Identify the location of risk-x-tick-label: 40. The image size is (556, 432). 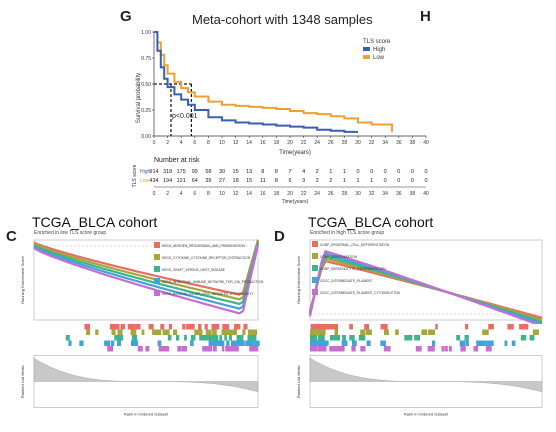
(426, 194).